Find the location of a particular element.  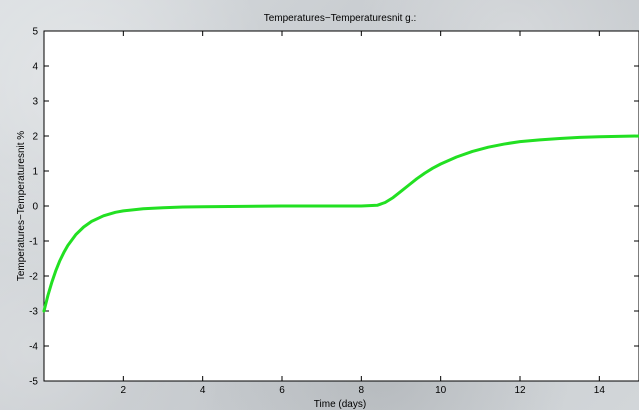

y-tick-label: 2 is located at coordinates (35, 137).